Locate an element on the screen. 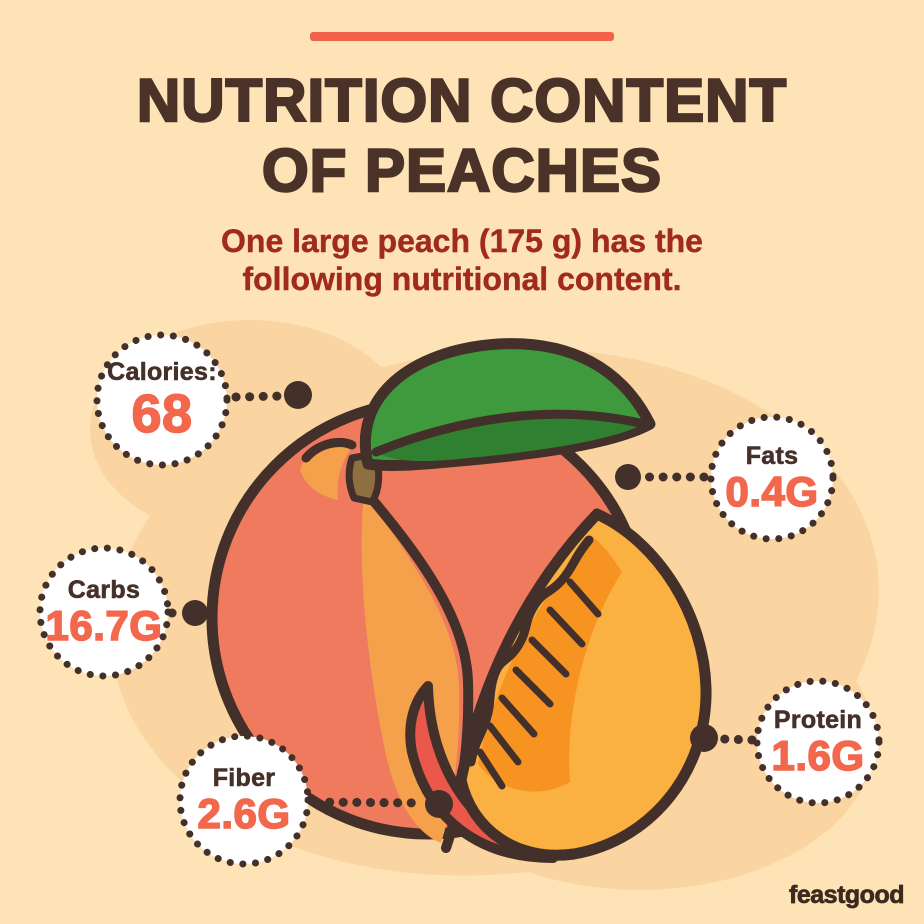 This screenshot has height=924, width=924. carbs-value: 16.7G is located at coordinates (104, 625).